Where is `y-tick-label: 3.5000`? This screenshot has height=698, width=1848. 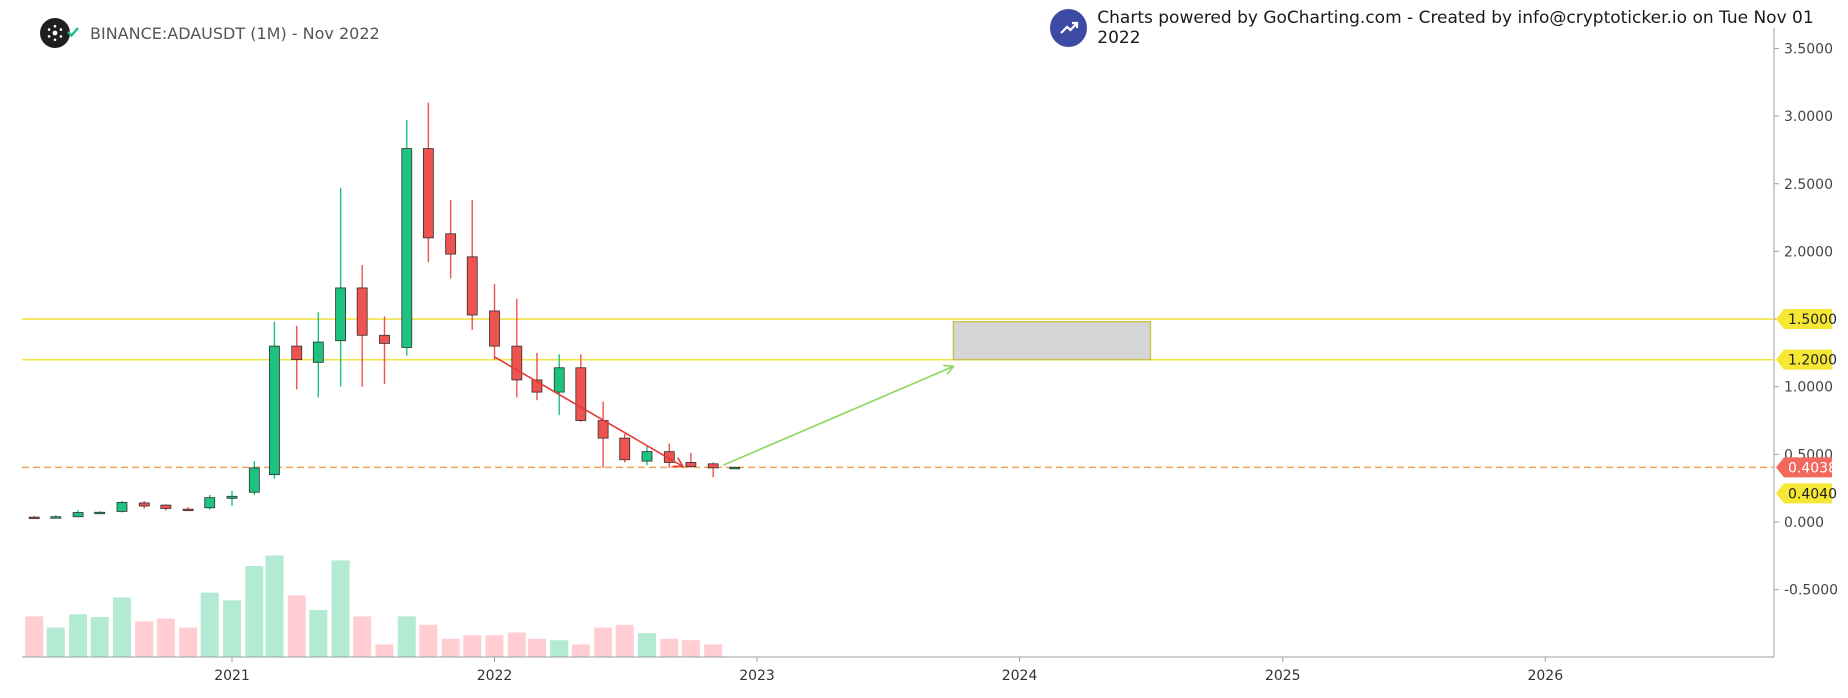
y-tick-label: 3.5000 is located at coordinates (1808, 49).